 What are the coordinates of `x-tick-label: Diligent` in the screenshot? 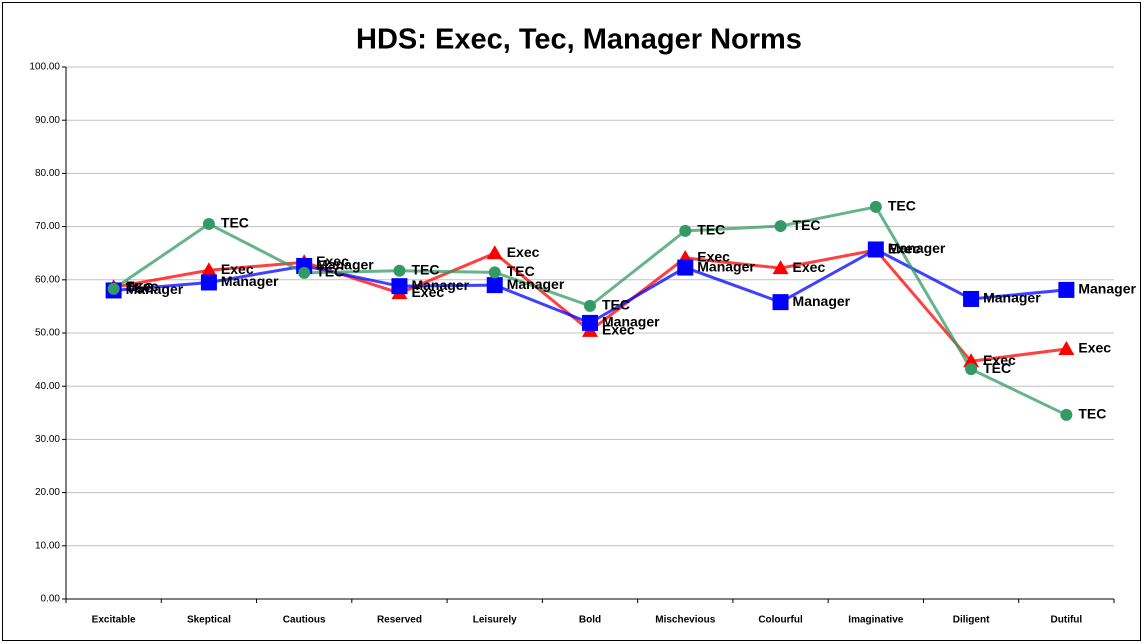 It's located at (971, 620).